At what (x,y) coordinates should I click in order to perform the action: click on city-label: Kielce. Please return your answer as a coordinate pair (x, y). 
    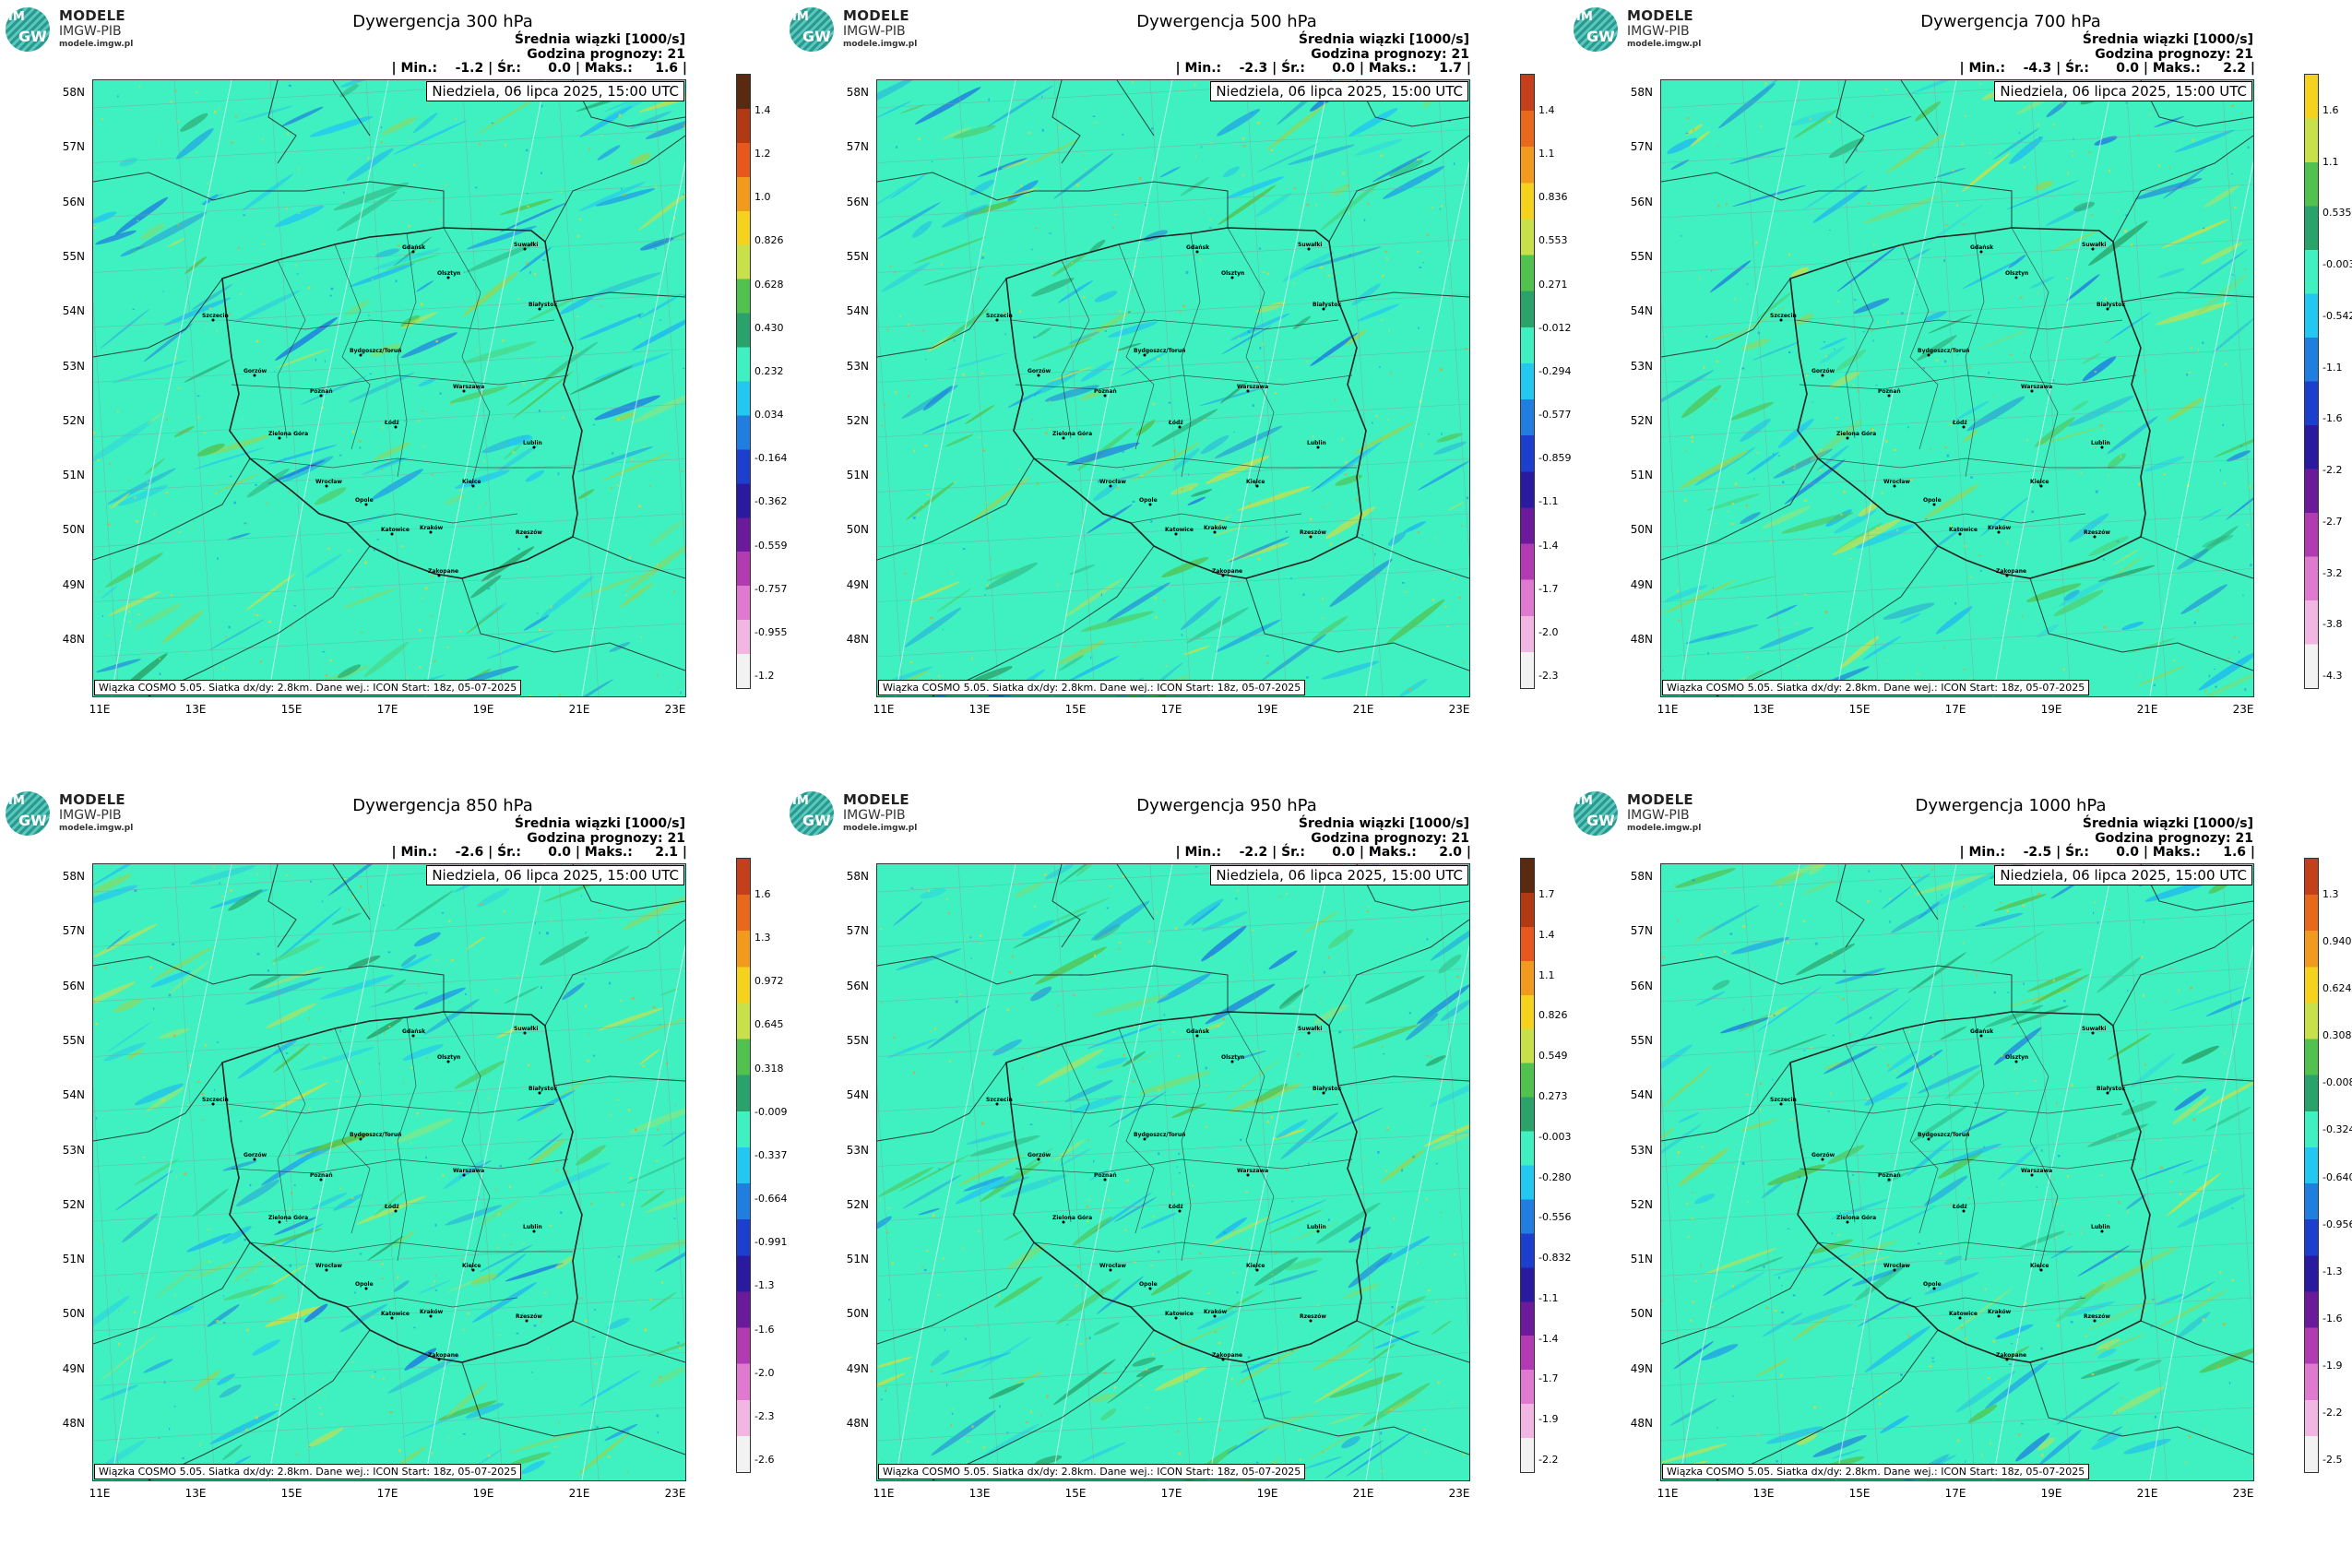
    Looking at the image, I should click on (1255, 482).